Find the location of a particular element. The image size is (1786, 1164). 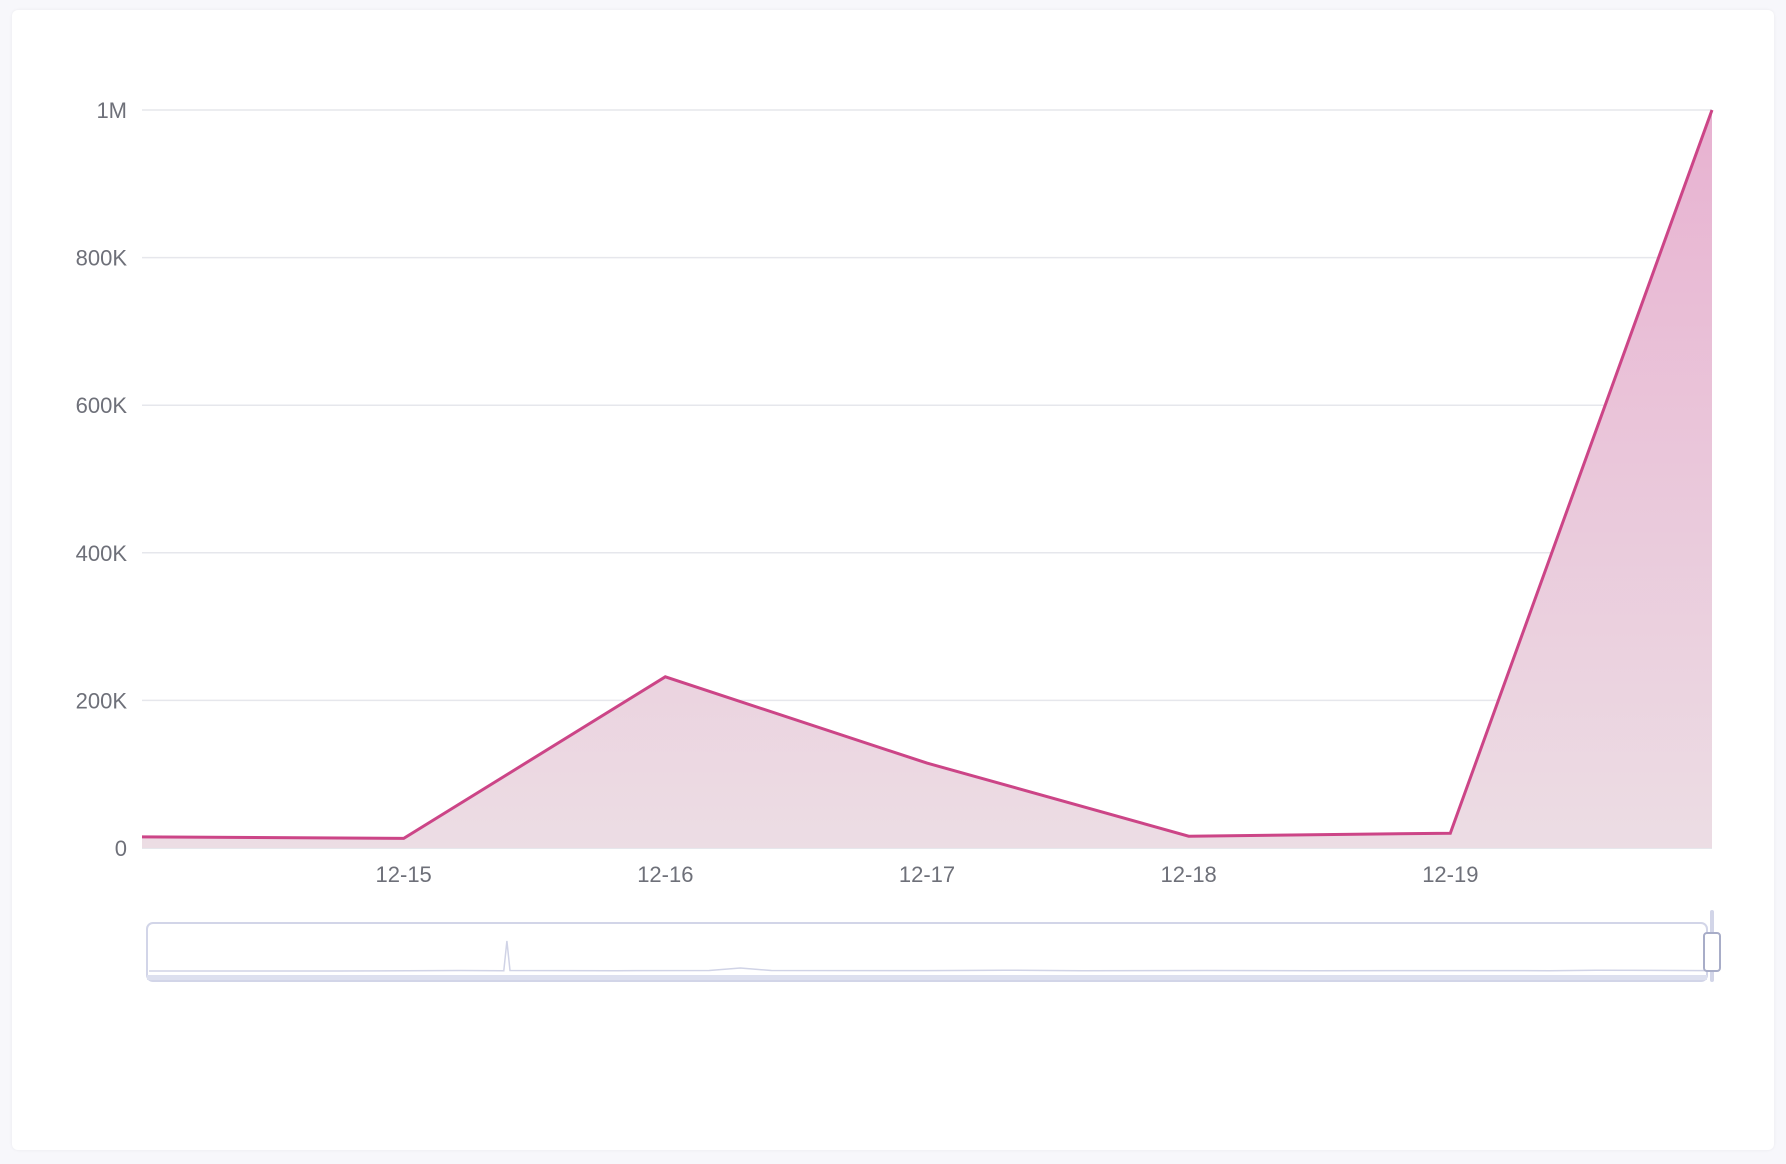

y-tick-label: 1M is located at coordinates (111, 110).